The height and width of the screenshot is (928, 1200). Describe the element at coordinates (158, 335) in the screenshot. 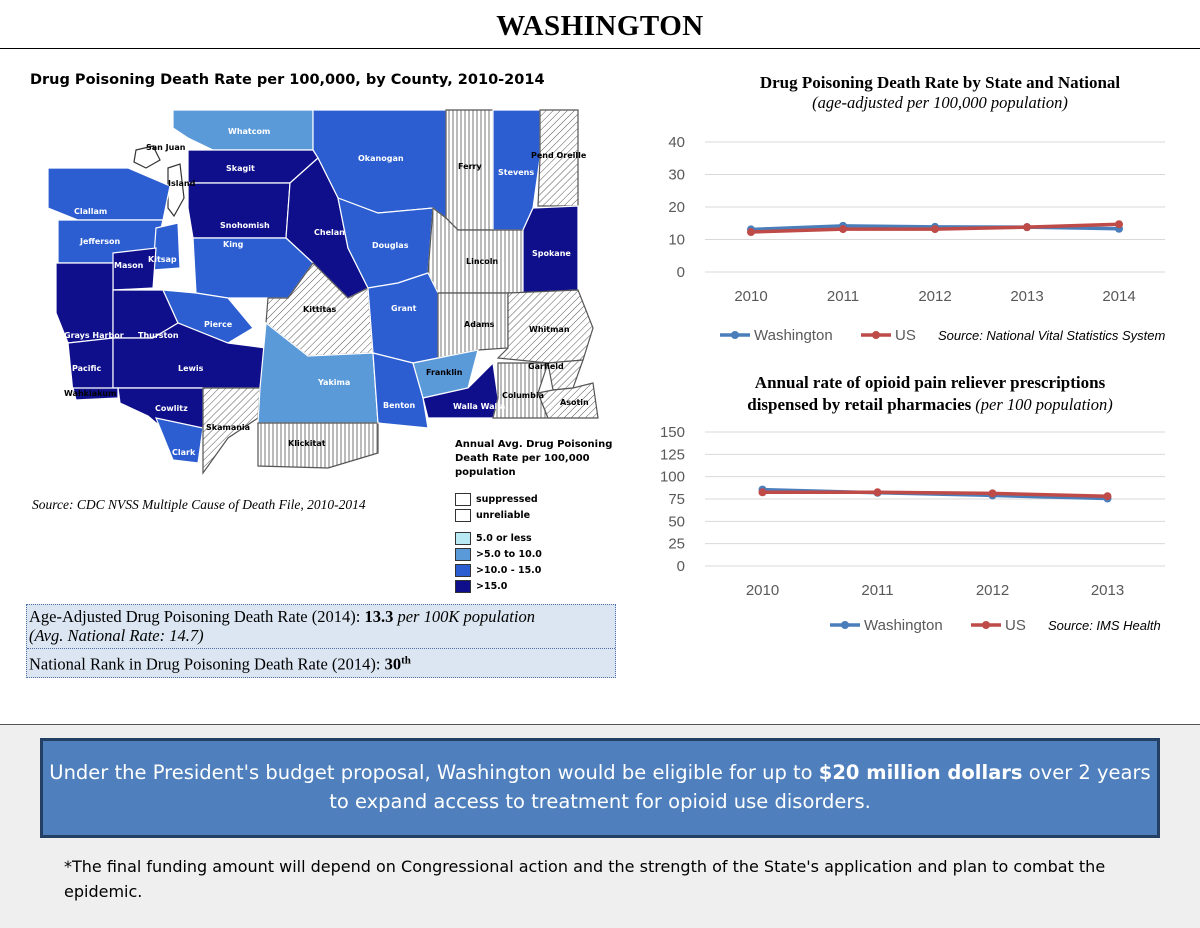

I see `label-thurston: Thurston` at that location.